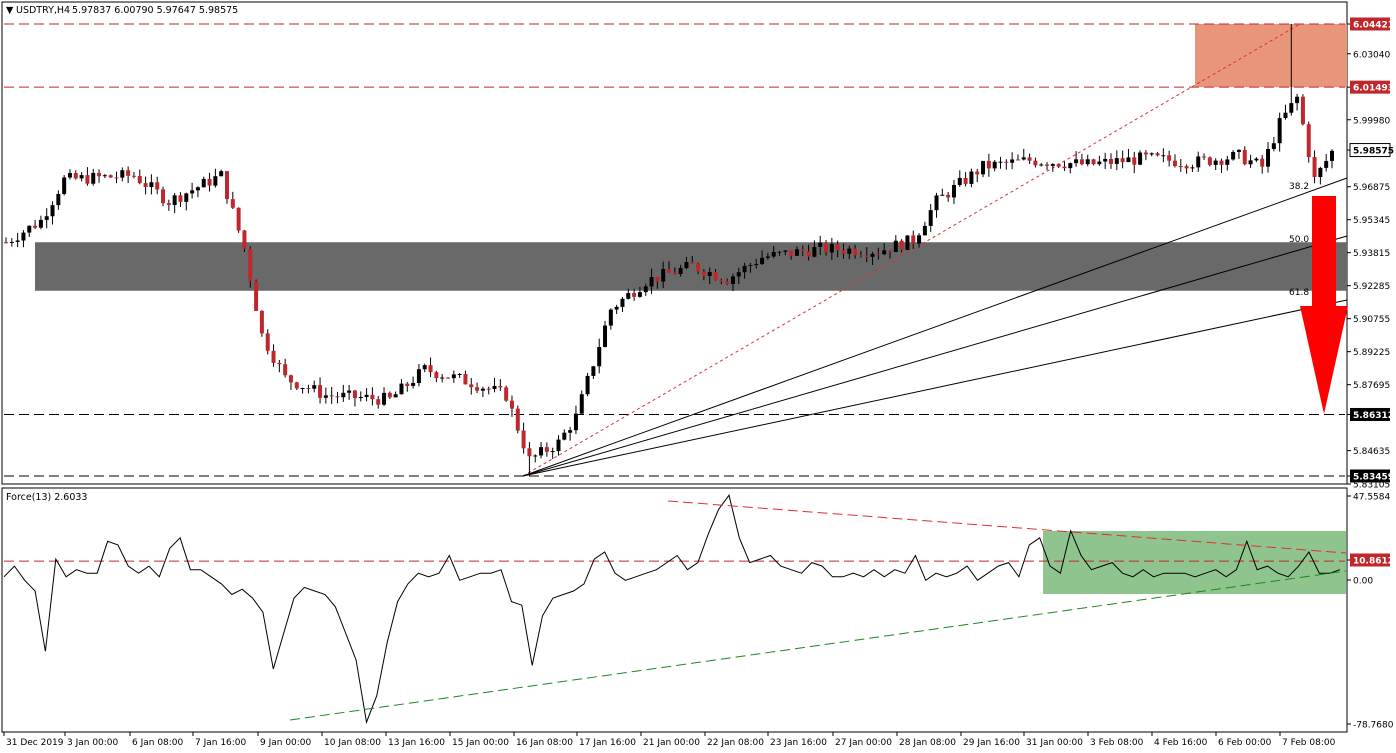 The image size is (1396, 753). I want to click on time-label: 23 Jan 16:00, so click(798, 743).